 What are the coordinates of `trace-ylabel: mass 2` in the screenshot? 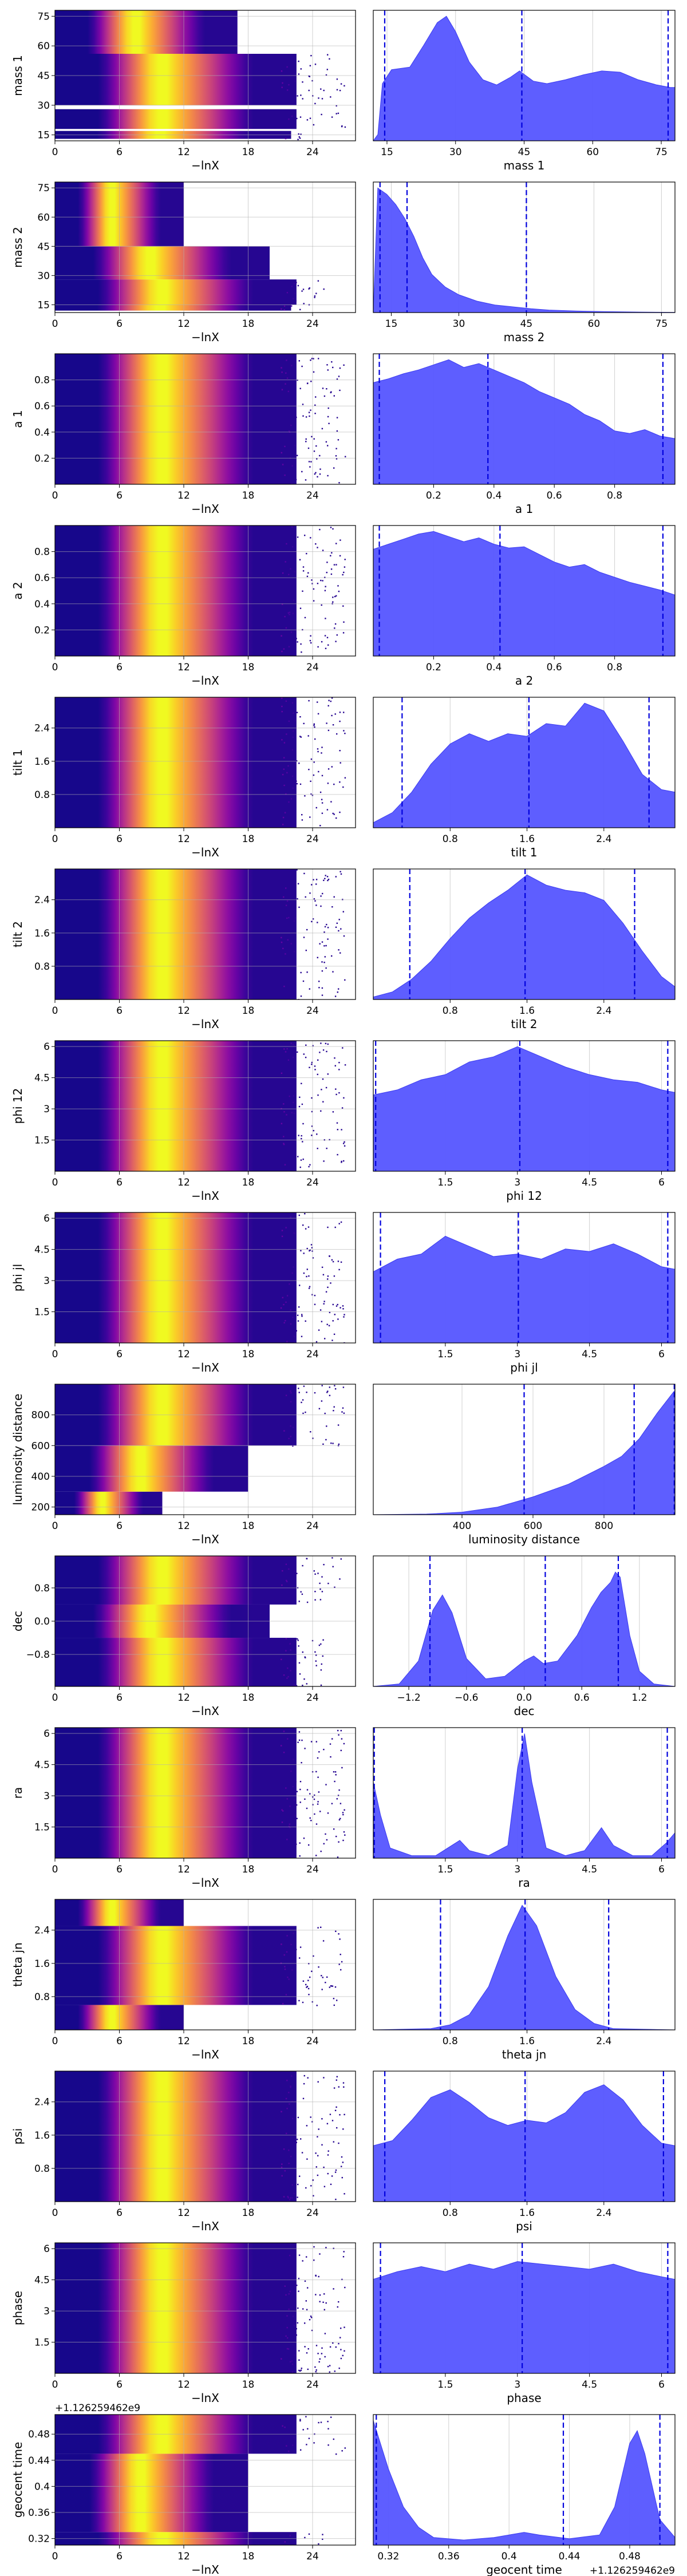 It's located at (18, 247).